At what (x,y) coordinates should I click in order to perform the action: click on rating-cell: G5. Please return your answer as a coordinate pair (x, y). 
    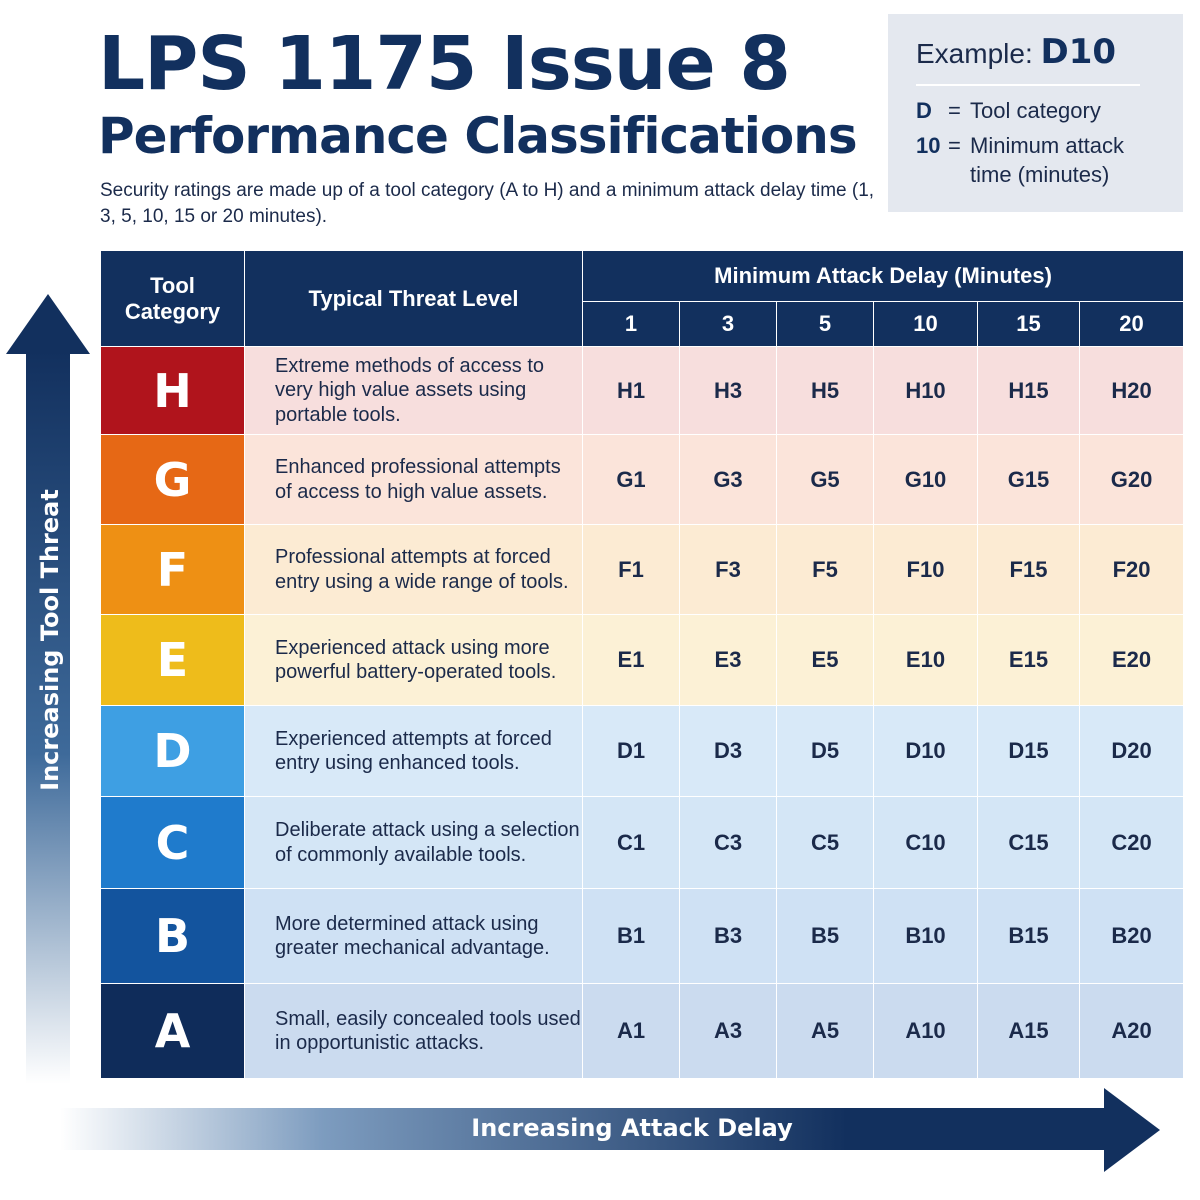
    Looking at the image, I should click on (825, 479).